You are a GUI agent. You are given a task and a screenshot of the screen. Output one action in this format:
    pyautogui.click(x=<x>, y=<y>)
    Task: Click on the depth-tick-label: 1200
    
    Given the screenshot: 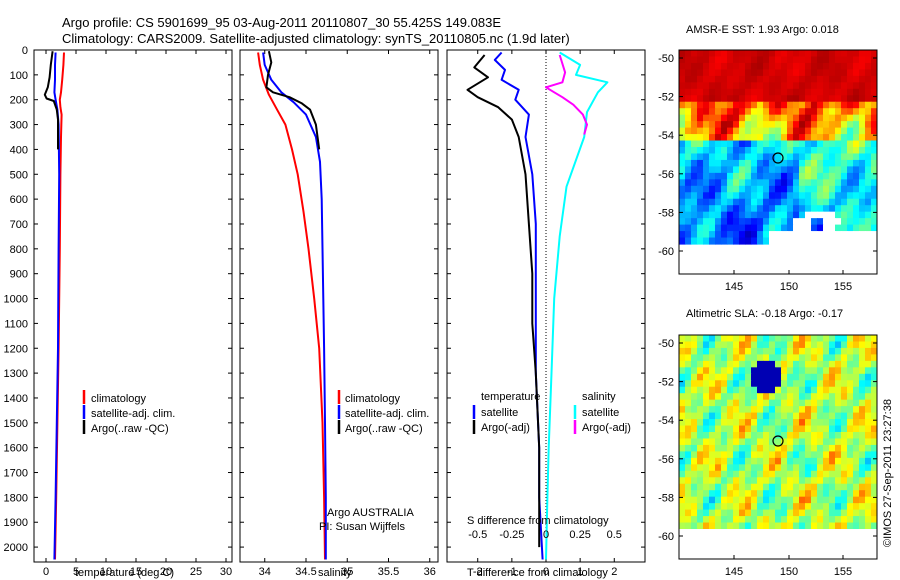 What is the action you would take?
    pyautogui.click(x=16, y=349)
    